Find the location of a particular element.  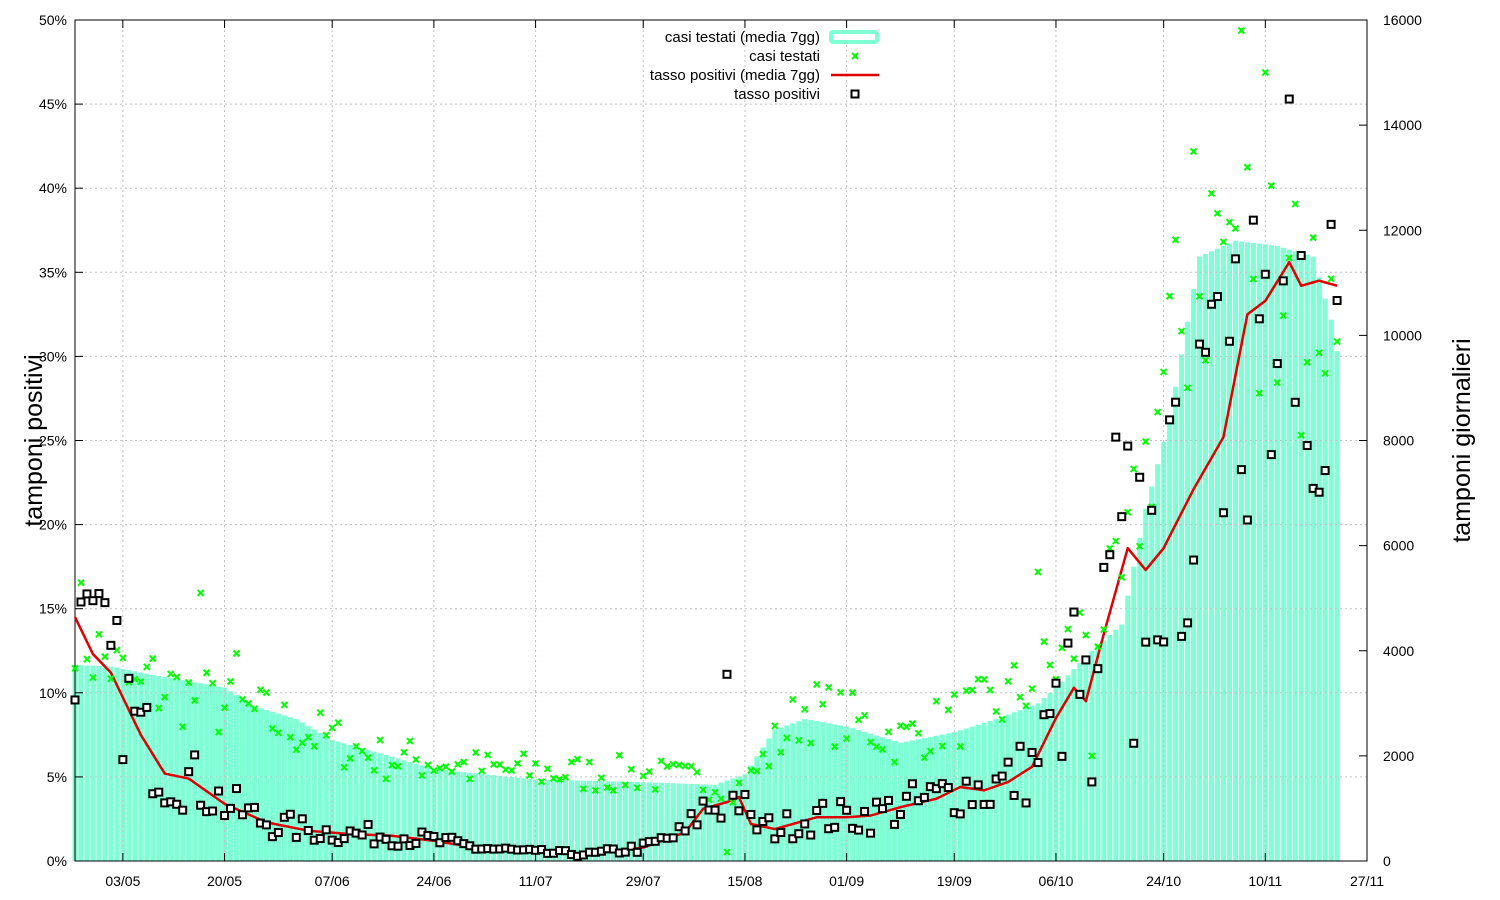

x-tick-label: 03/05 is located at coordinates (122, 881).